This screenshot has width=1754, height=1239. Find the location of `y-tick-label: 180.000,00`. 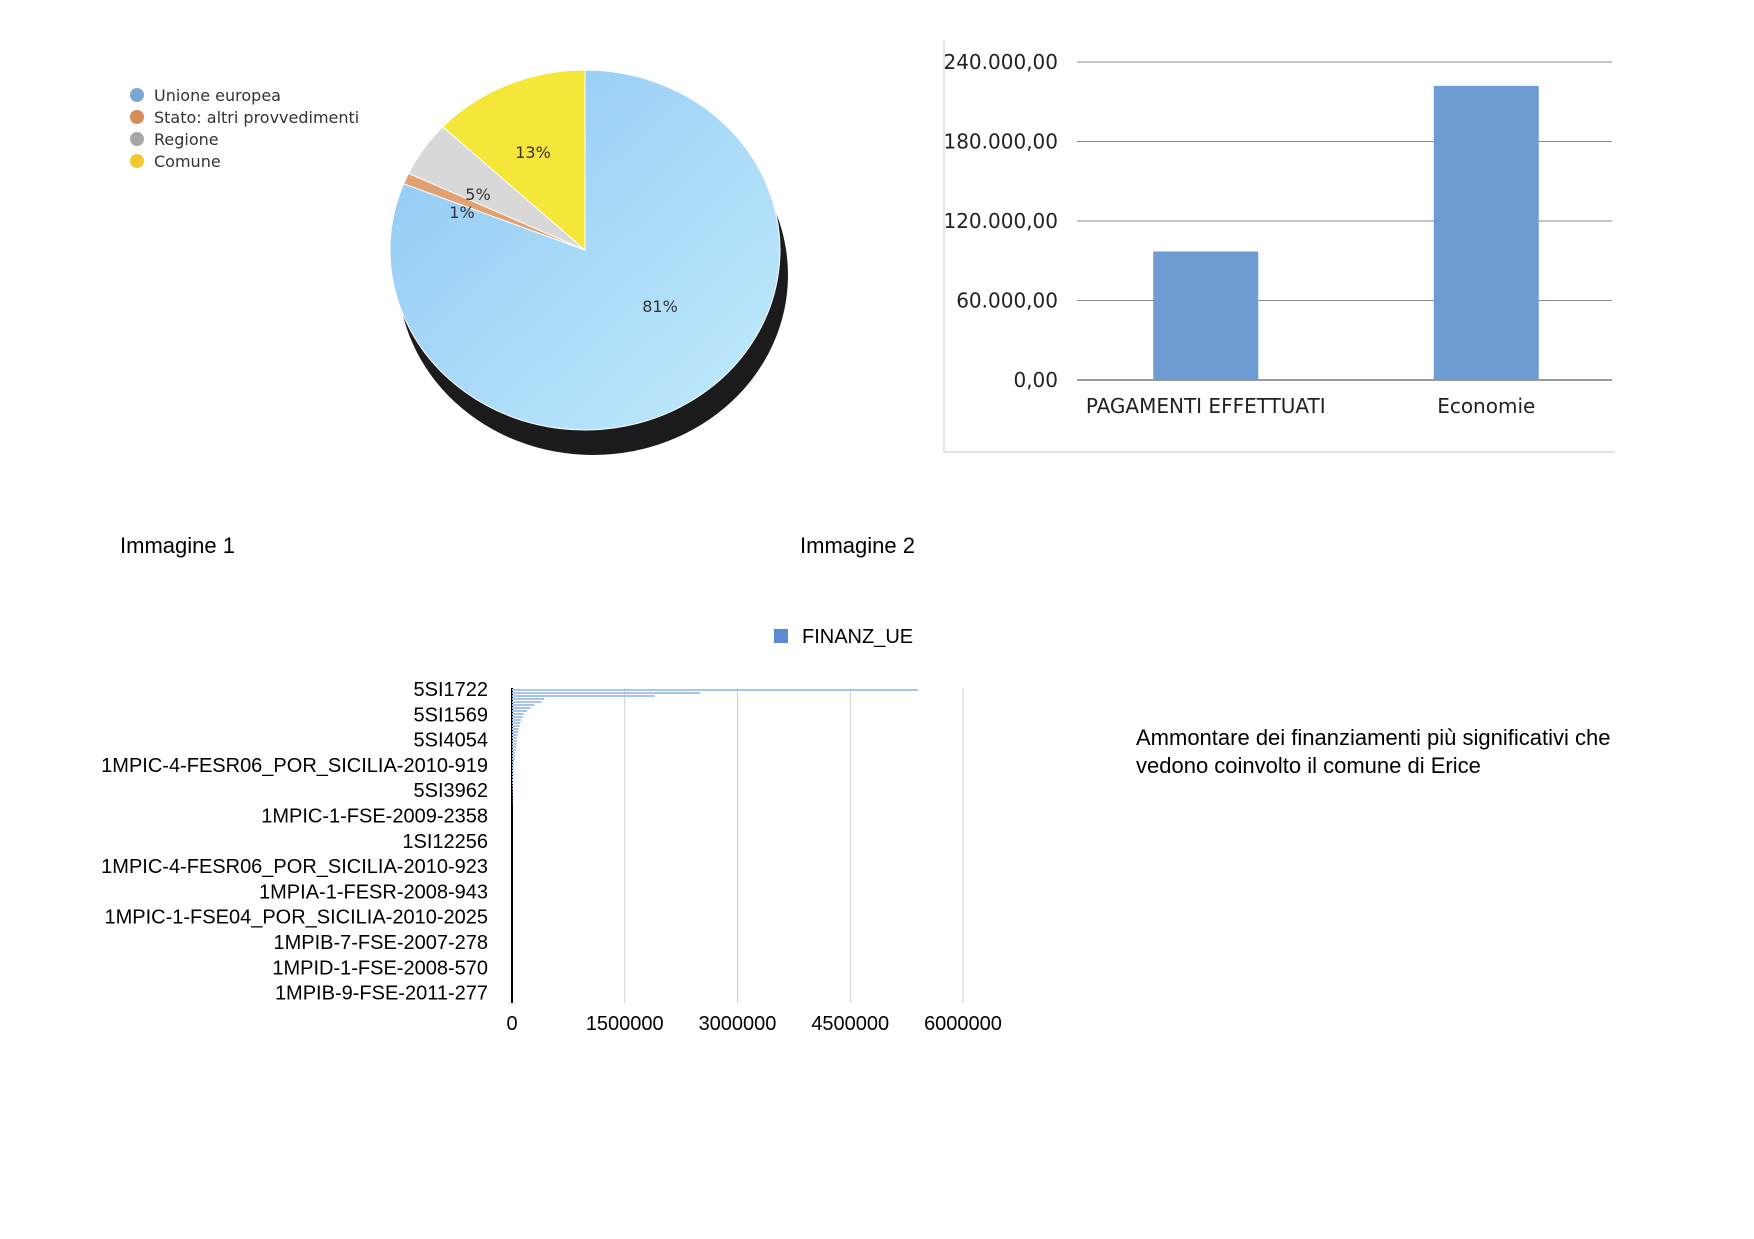

y-tick-label: 180.000,00 is located at coordinates (1000, 142).